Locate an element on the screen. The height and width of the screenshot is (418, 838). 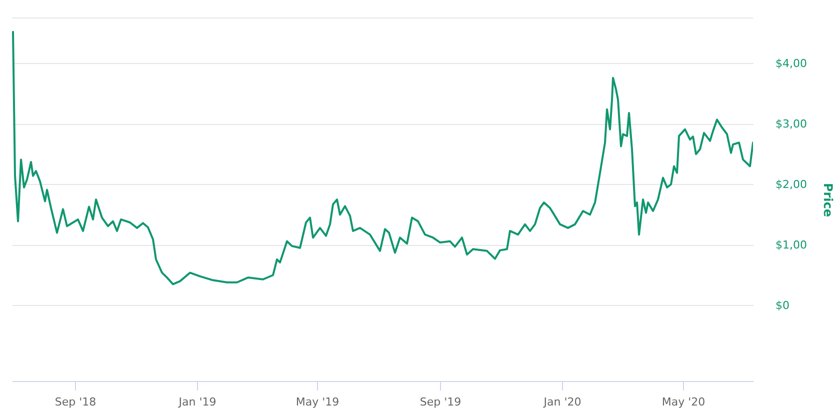
x-tick-label: Sep '19 is located at coordinates (441, 402).